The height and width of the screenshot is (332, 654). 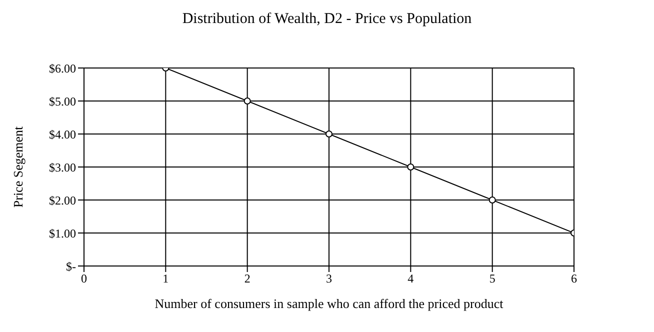 I want to click on x-tick-label: 3, so click(x=329, y=279).